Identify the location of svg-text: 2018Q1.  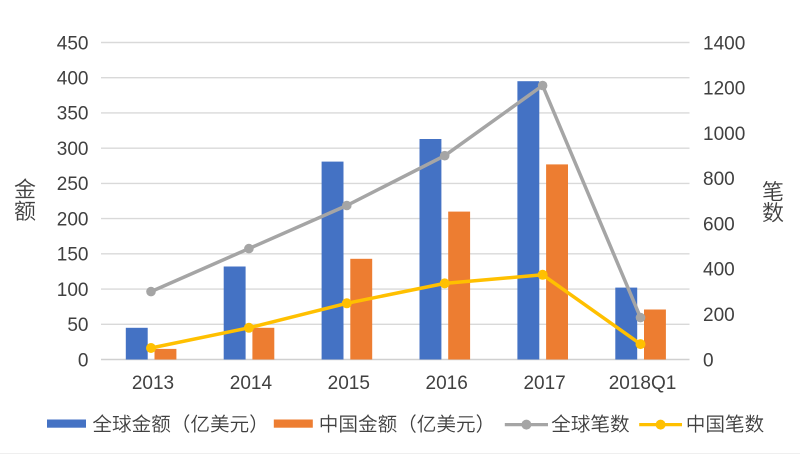
(643, 383).